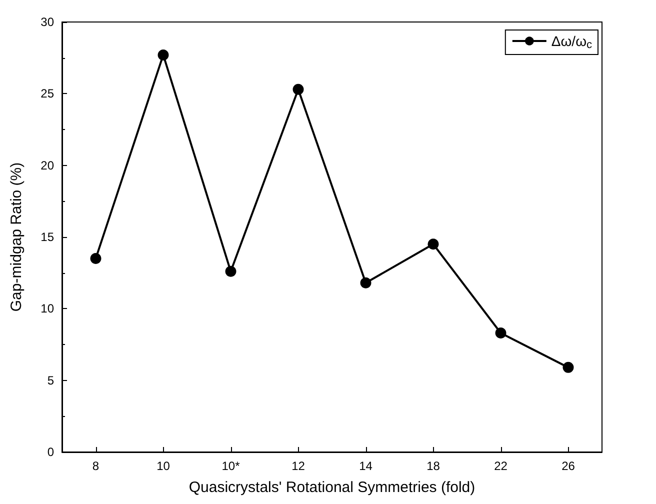  Describe the element at coordinates (47, 237) in the screenshot. I see `y-tick-label: 15` at that location.